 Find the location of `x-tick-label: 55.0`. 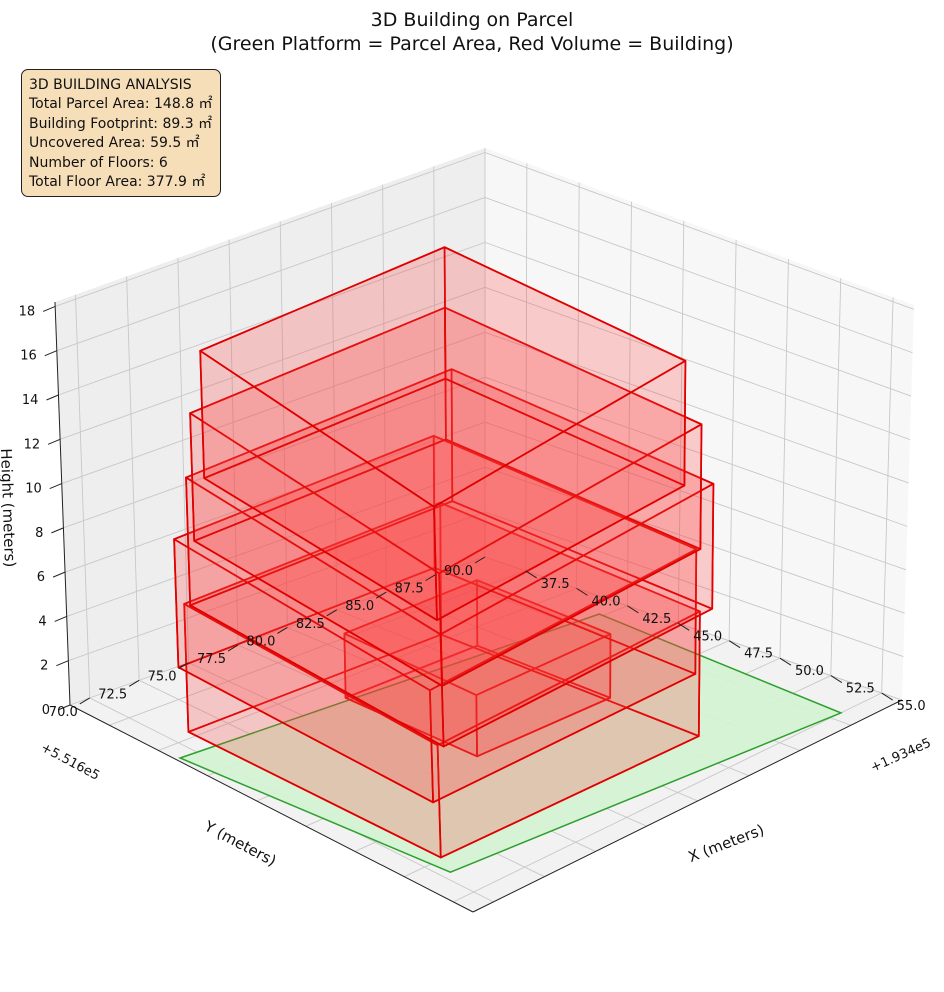

x-tick-label: 55.0 is located at coordinates (911, 706).